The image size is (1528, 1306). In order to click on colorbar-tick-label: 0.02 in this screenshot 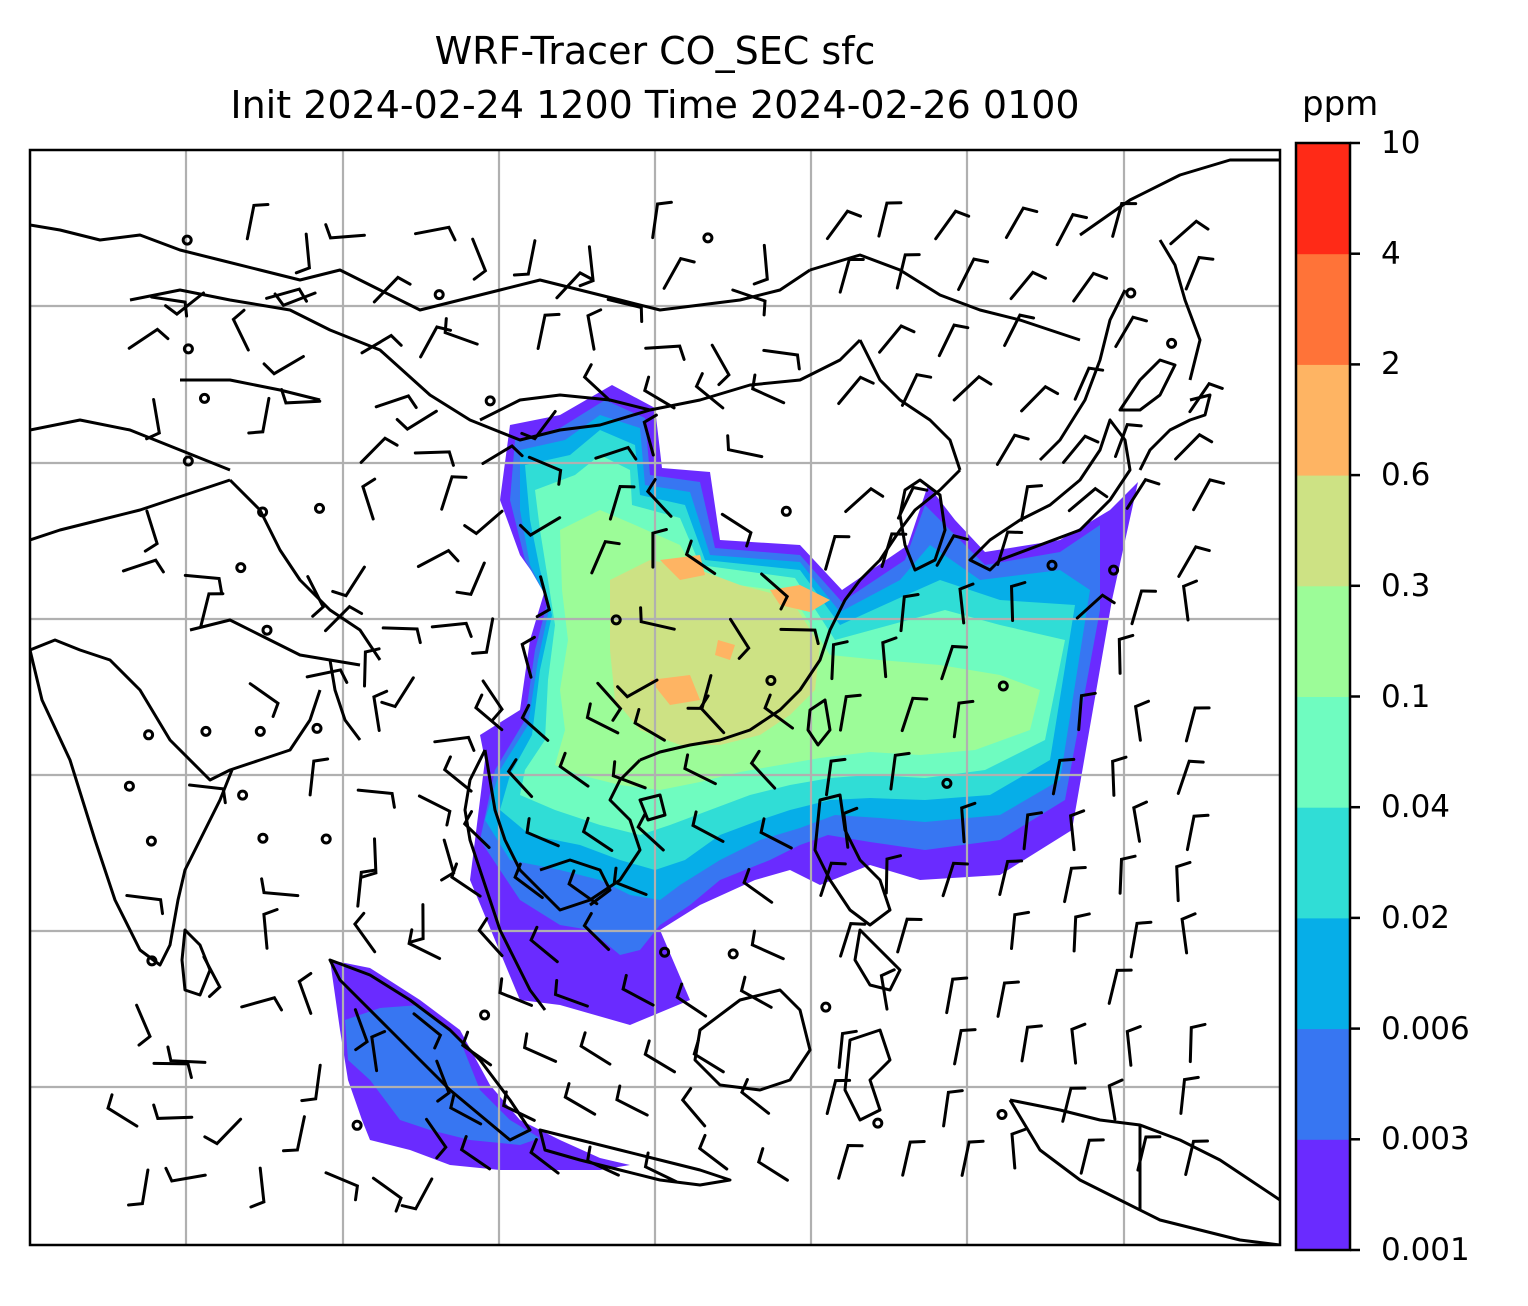, I will do `click(1416, 917)`.